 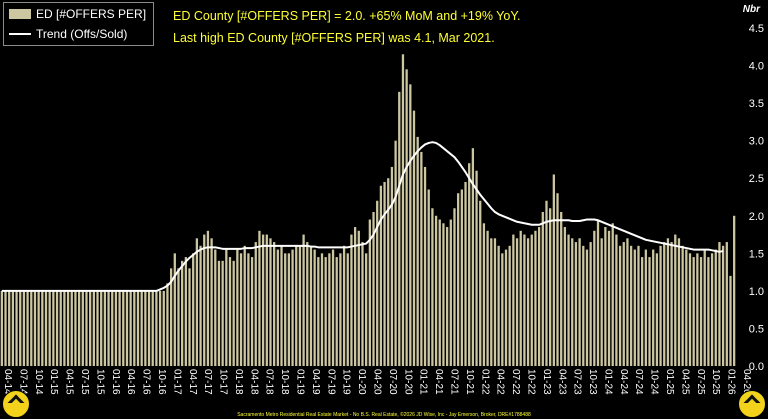 What do you see at coordinates (223, 382) in the screenshot?
I see `x-tick-label: 10-17` at bounding box center [223, 382].